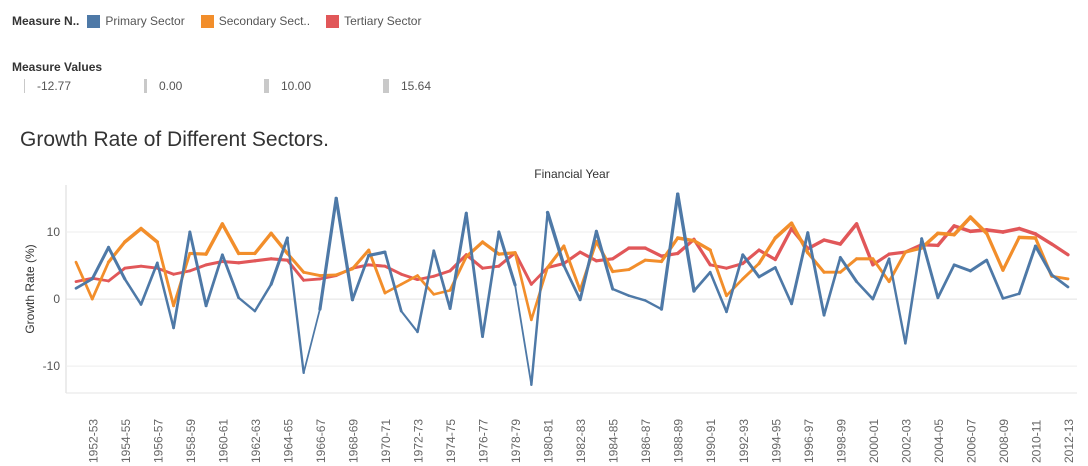  Describe the element at coordinates (776, 441) in the screenshot. I see `x-tick-label: 1994-95` at that location.